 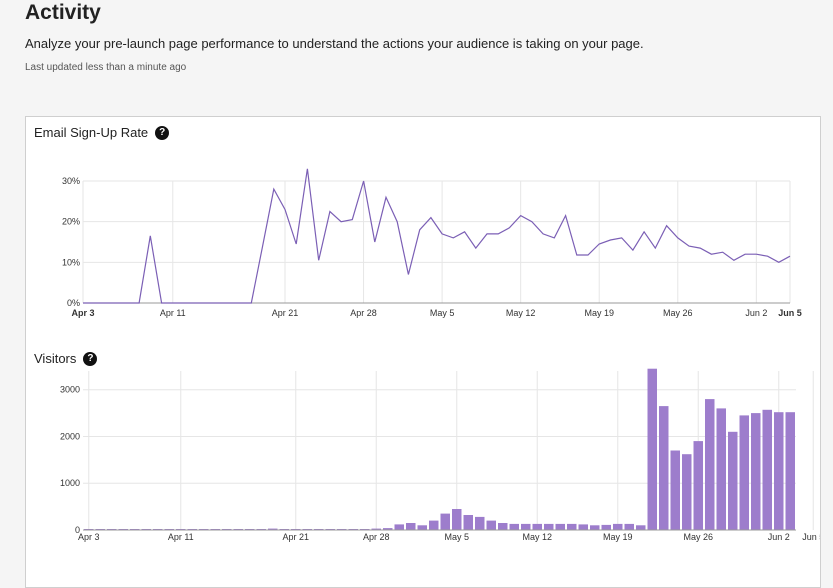 I want to click on email-signup-chart-header: Email Sign-Up Rate ?, so click(x=102, y=132).